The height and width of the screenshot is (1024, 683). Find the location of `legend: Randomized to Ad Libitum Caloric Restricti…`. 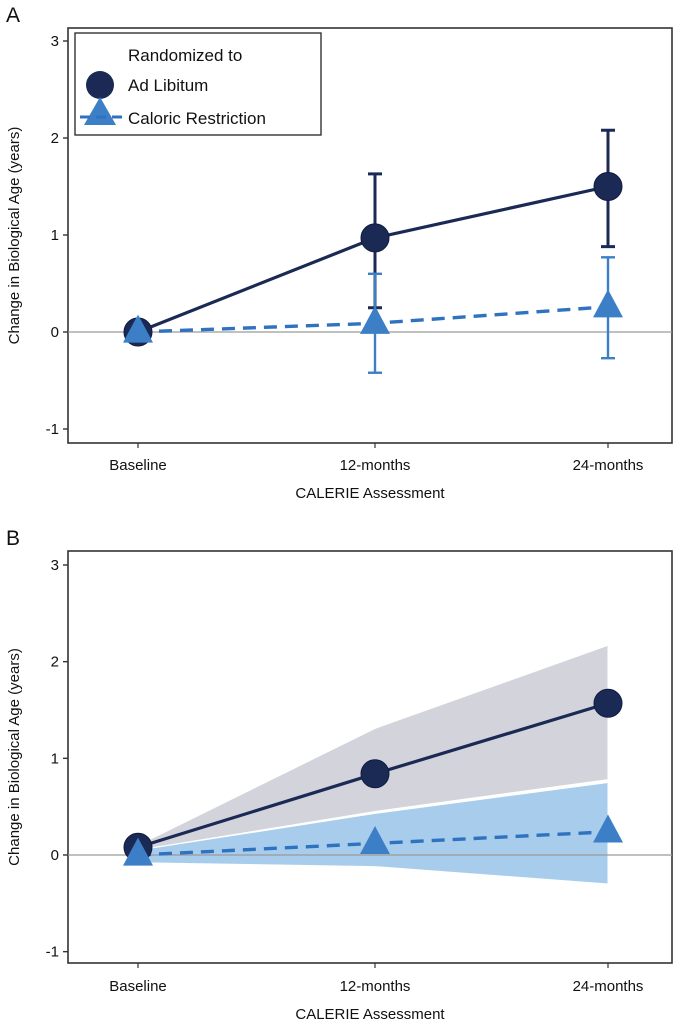

legend: Randomized to Ad Libitum Caloric Restricti… is located at coordinates (198, 84).